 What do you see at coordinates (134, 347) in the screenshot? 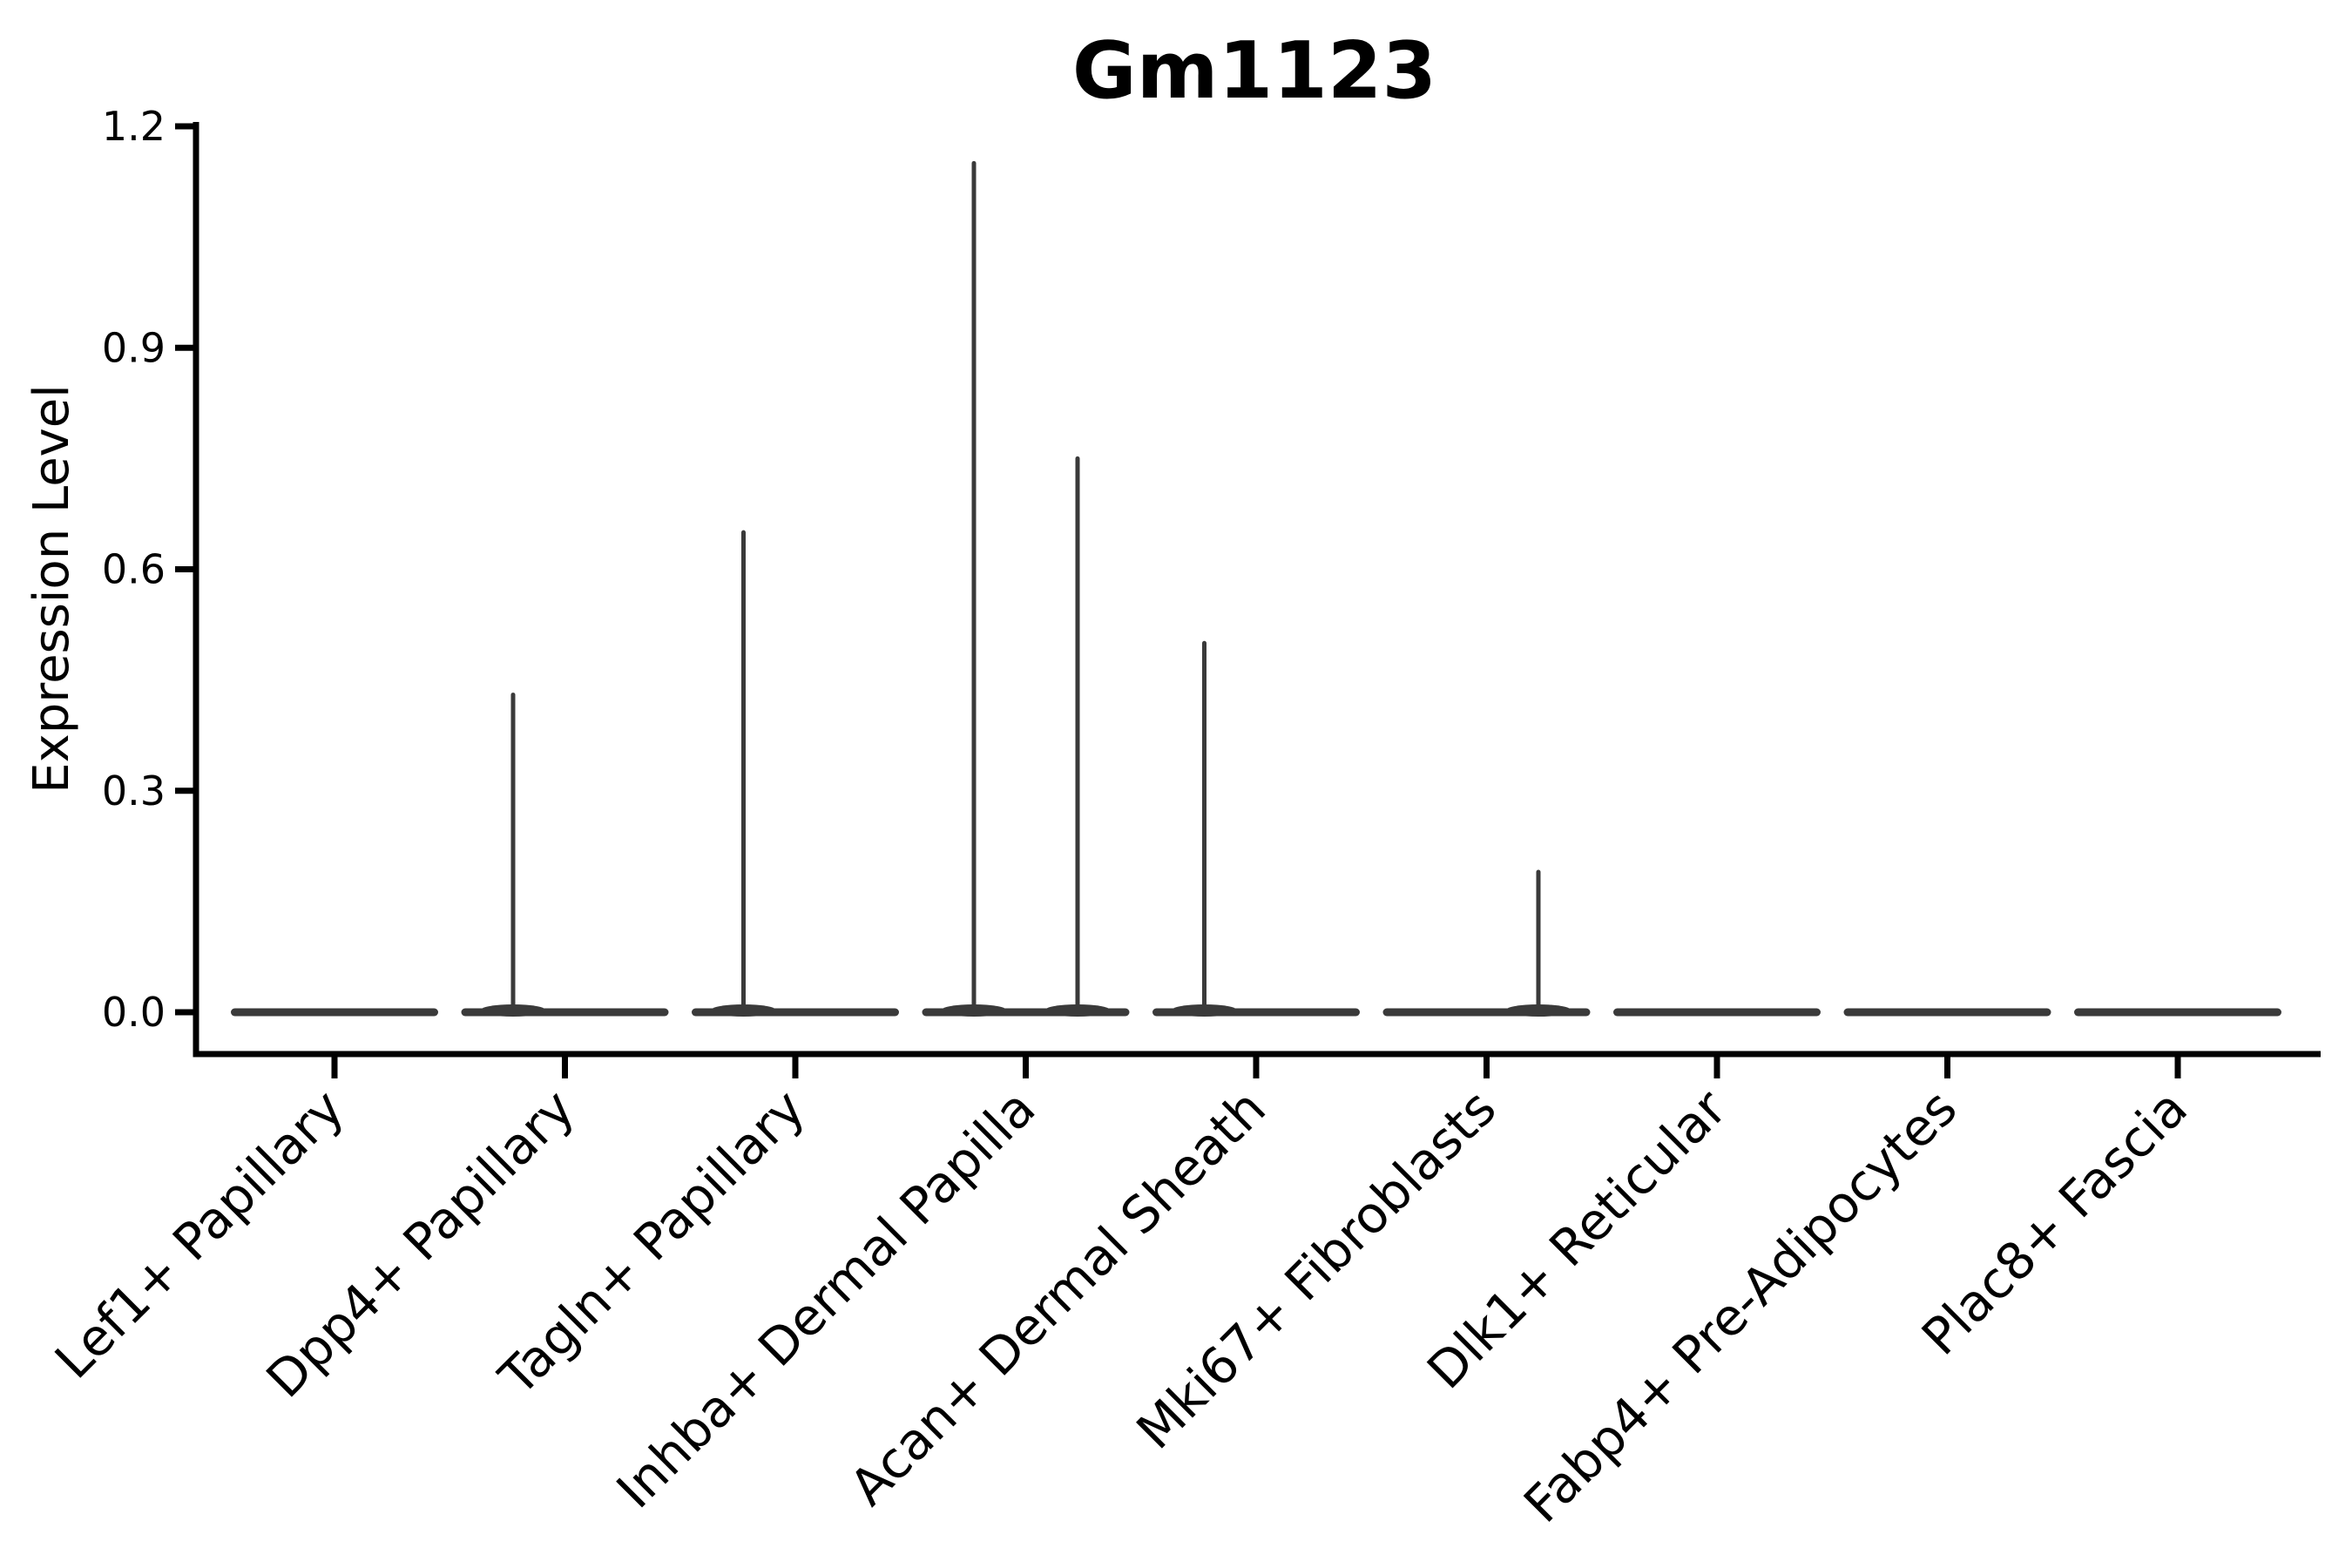
I see `y-tick-label: 0.9` at bounding box center [134, 347].